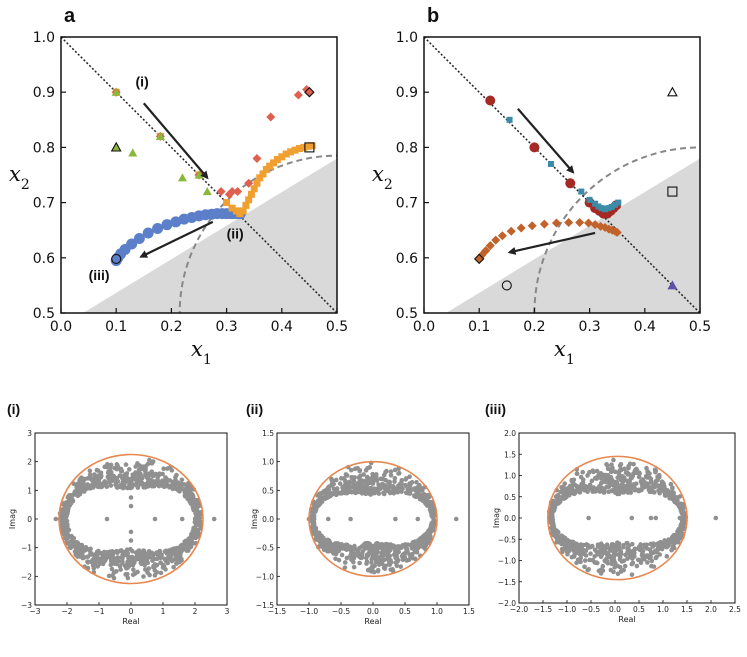  Describe the element at coordinates (26, 576) in the screenshot. I see `y-tick-label: −2` at that location.